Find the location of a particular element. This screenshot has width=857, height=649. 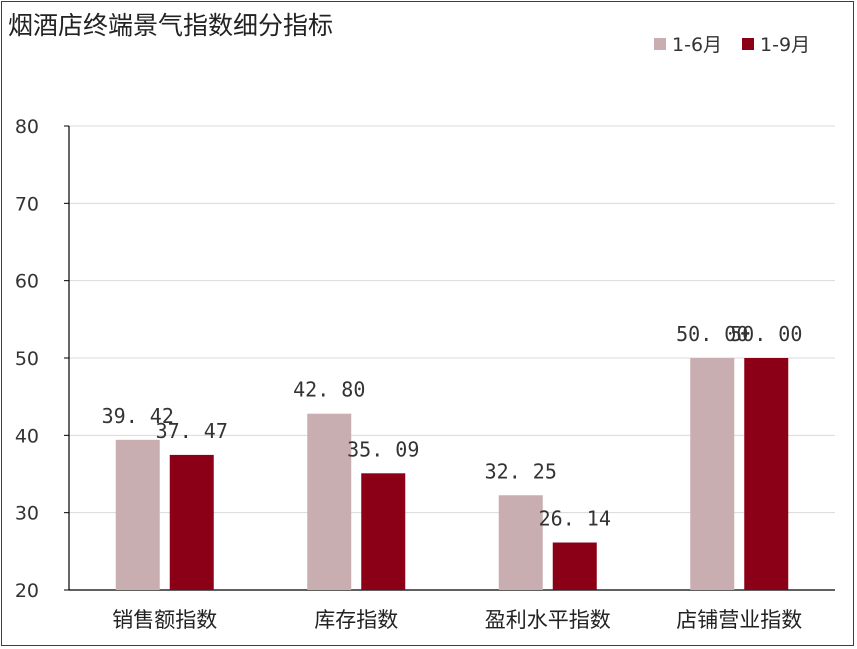

category-label: 库存指数 is located at coordinates (356, 620).